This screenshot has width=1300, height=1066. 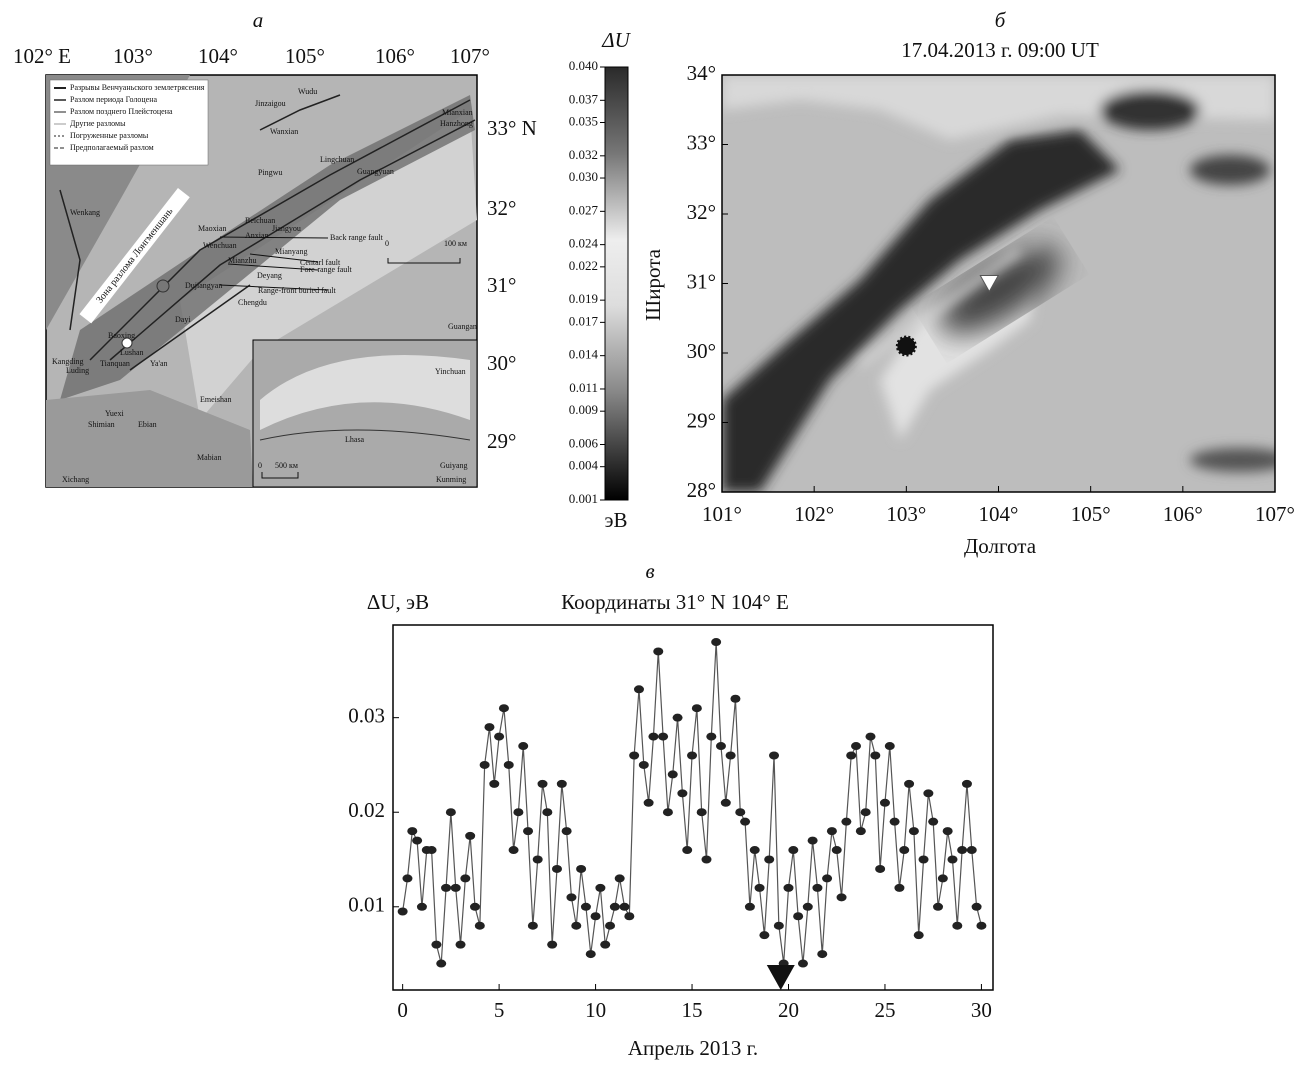 What do you see at coordinates (906, 346) in the screenshot?
I see `epicenter-marker` at bounding box center [906, 346].